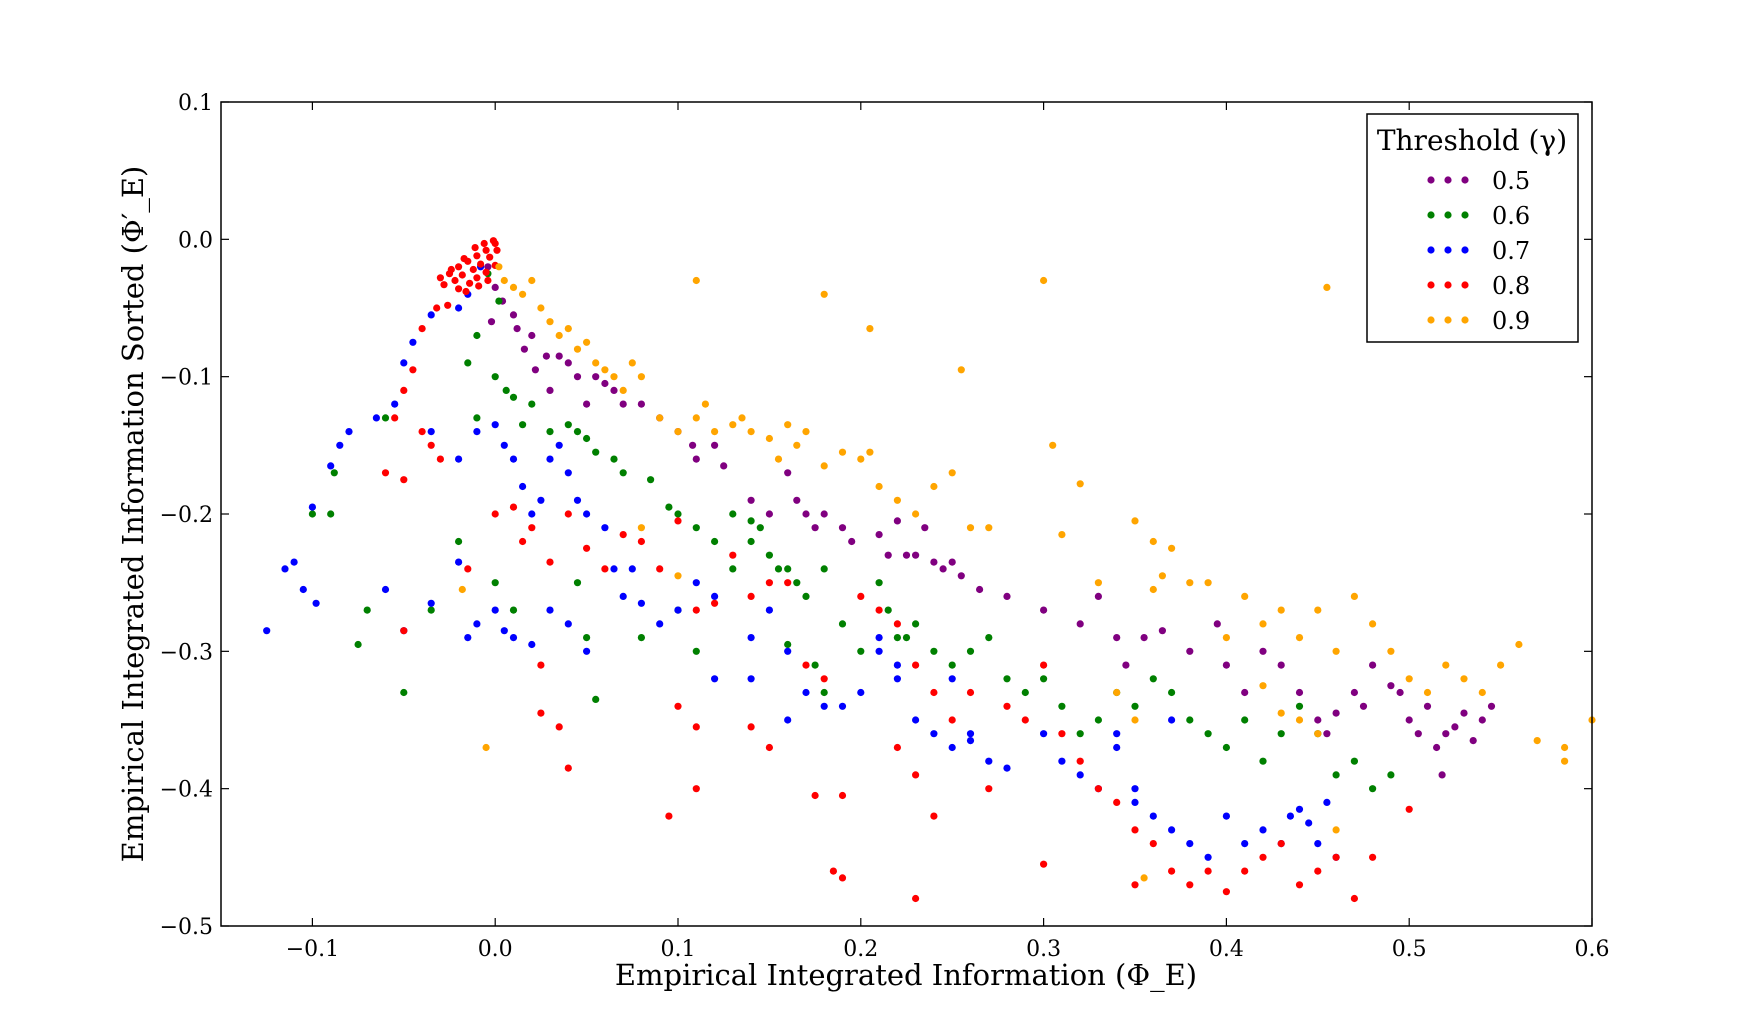 This screenshot has width=1756, height=1023. What do you see at coordinates (1592, 949) in the screenshot?
I see `x-tick-label: 0.6` at bounding box center [1592, 949].